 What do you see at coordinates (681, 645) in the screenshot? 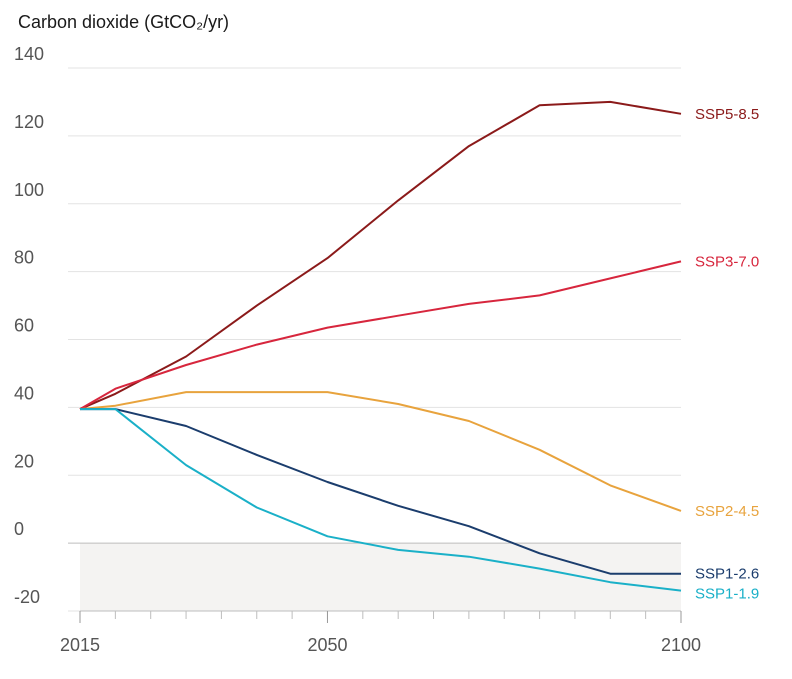
I see `x-tick-label: 2100` at bounding box center [681, 645].